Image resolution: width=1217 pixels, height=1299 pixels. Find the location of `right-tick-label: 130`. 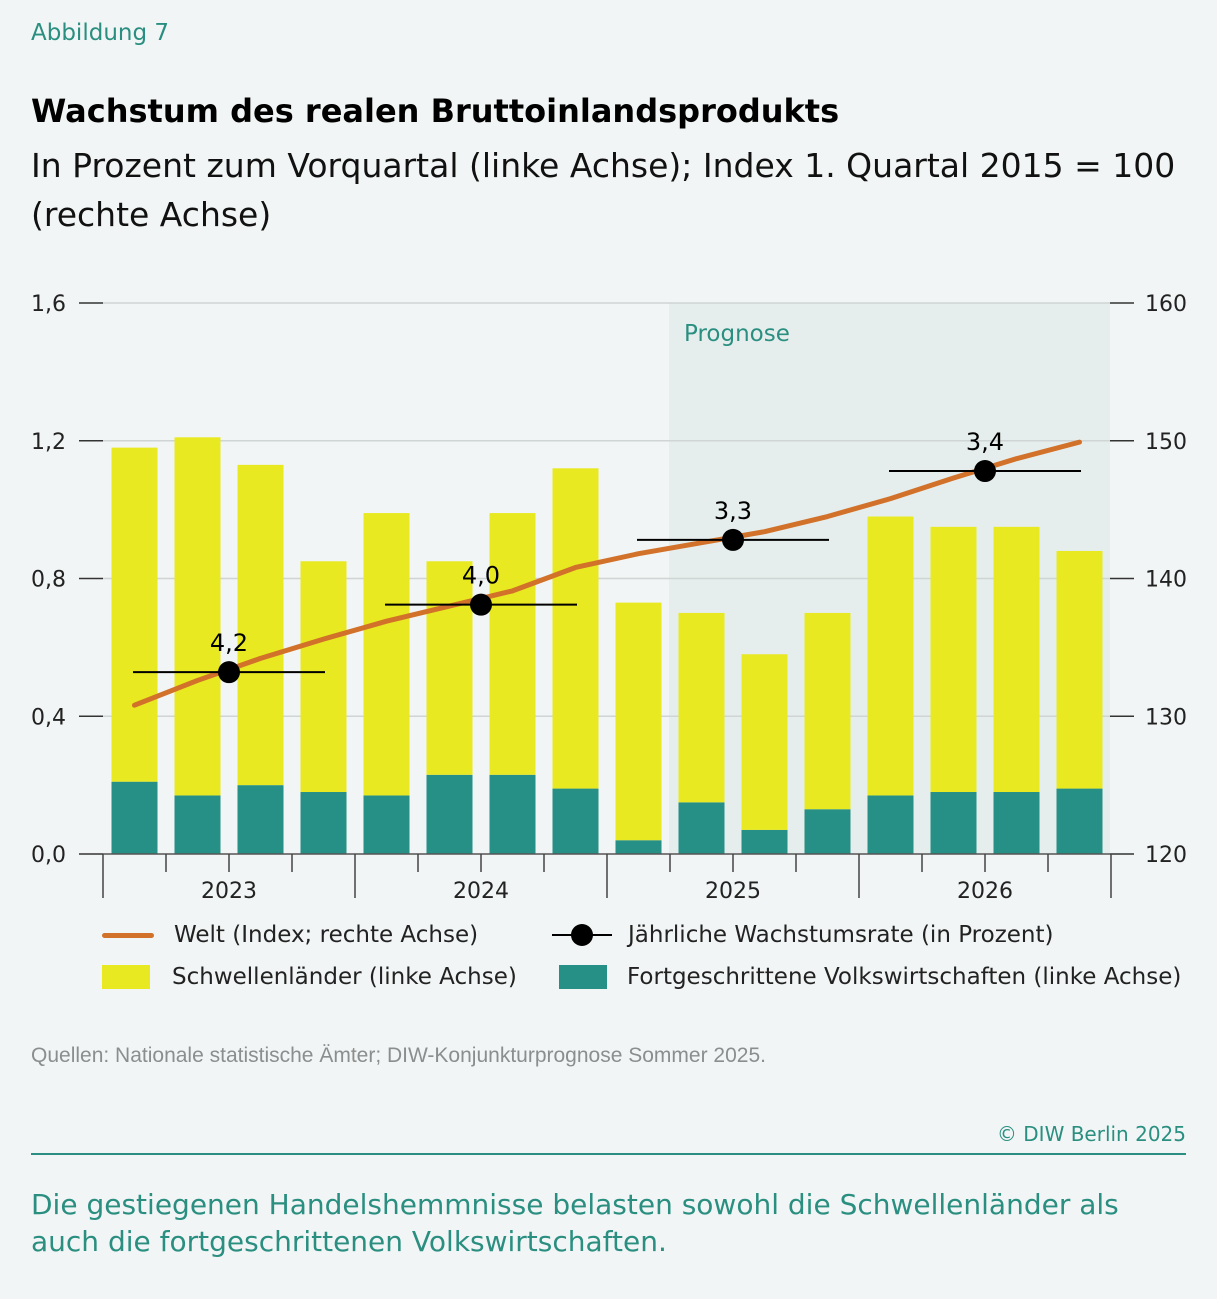

right-tick-label: 130 is located at coordinates (1166, 717).